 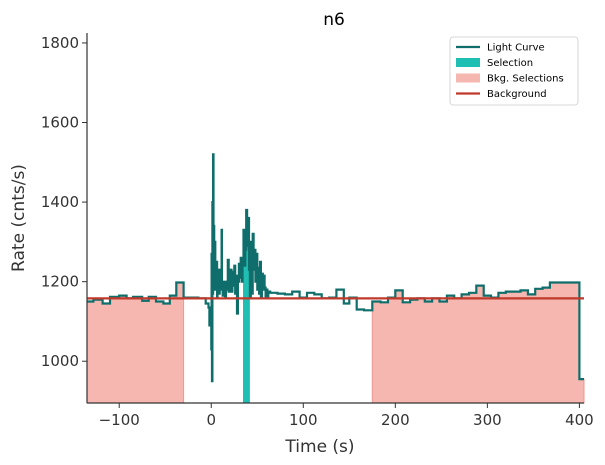 I want to click on x-tick-label: 200, so click(x=395, y=420).